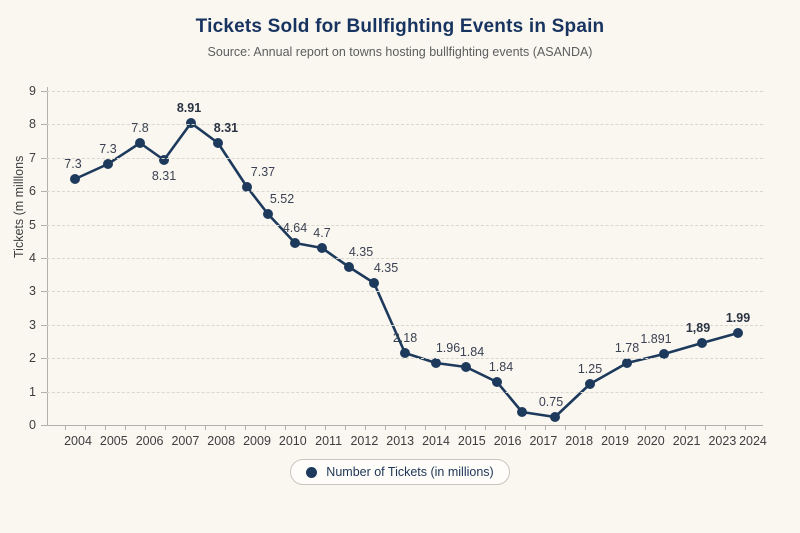  What do you see at coordinates (579, 441) in the screenshot?
I see `x-axis-year-label: 2018` at bounding box center [579, 441].